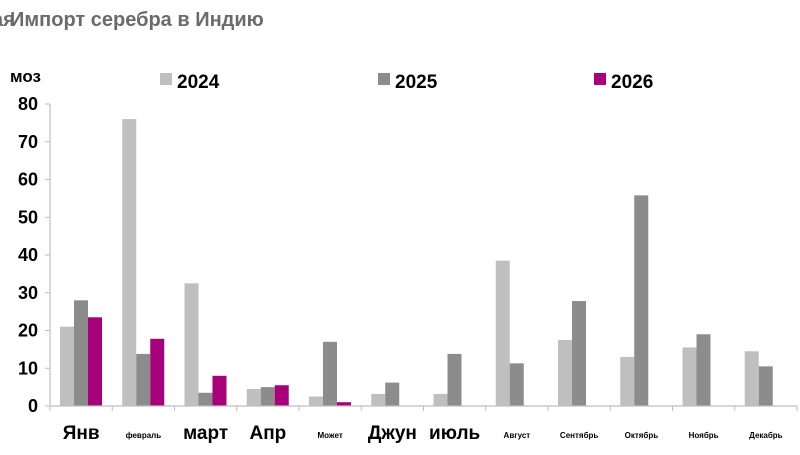 This screenshot has width=800, height=455. Describe the element at coordinates (384, 79) in the screenshot. I see `legend-swatch-2025` at that location.